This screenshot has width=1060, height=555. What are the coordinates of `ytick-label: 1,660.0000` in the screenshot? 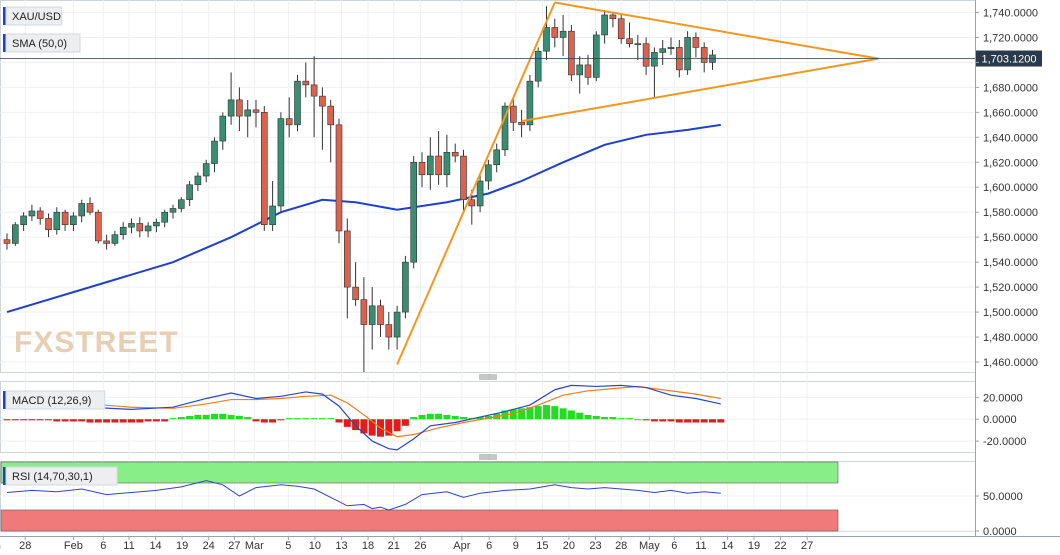 It's located at (1010, 113).